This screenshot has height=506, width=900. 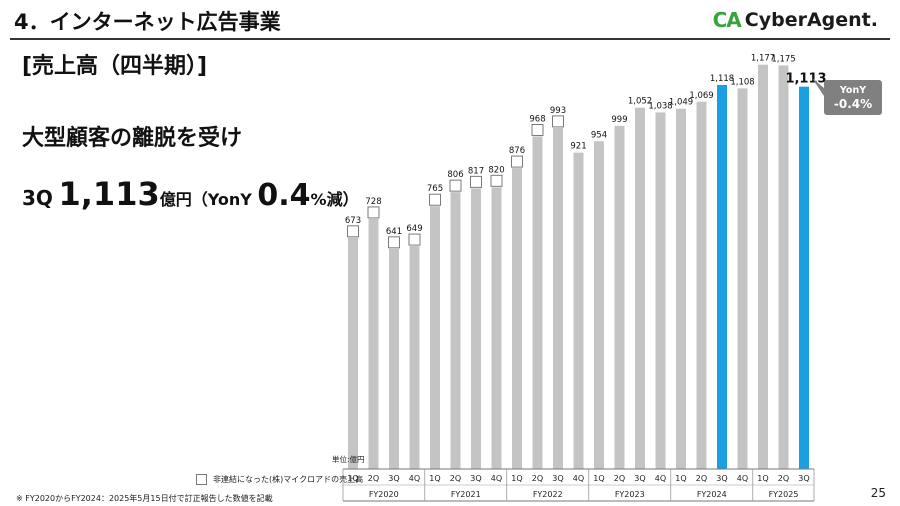 I want to click on footnote: ※ FY2020からFY2024：2025年5月15日付で訂正報告した数値を記載, so click(x=144, y=498).